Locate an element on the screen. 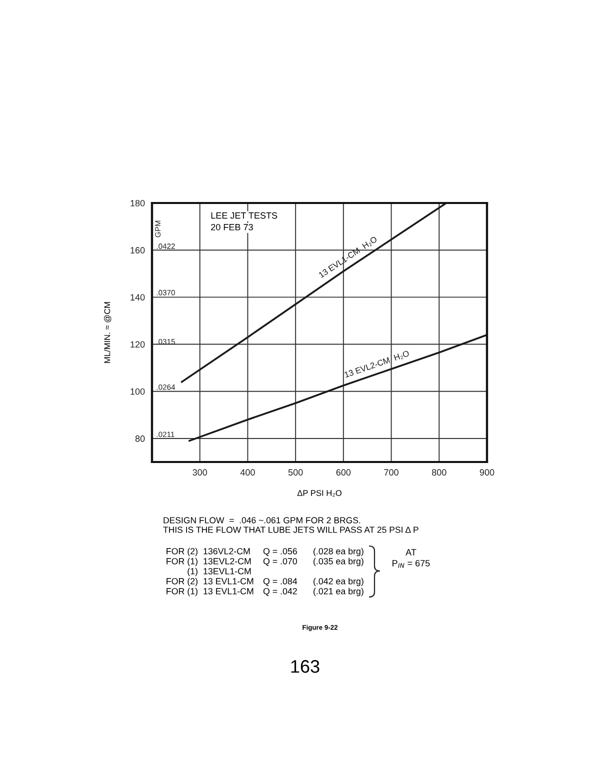 The image size is (612, 780). x-tick-label: 700 is located at coordinates (391, 472).